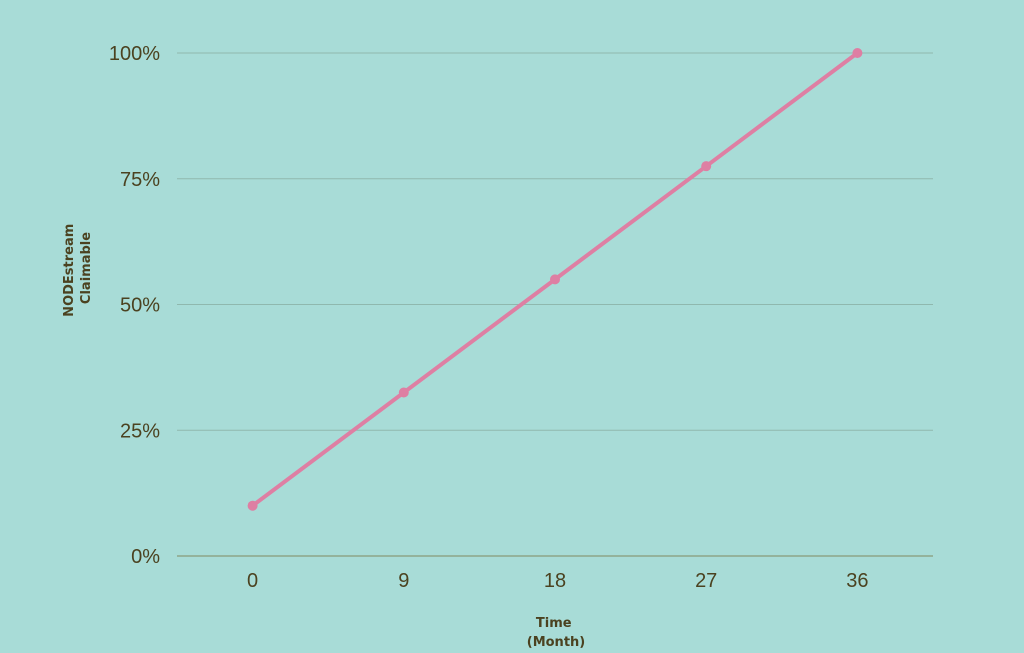  What do you see at coordinates (555, 581) in the screenshot?
I see `x-tick-label: 18` at bounding box center [555, 581].